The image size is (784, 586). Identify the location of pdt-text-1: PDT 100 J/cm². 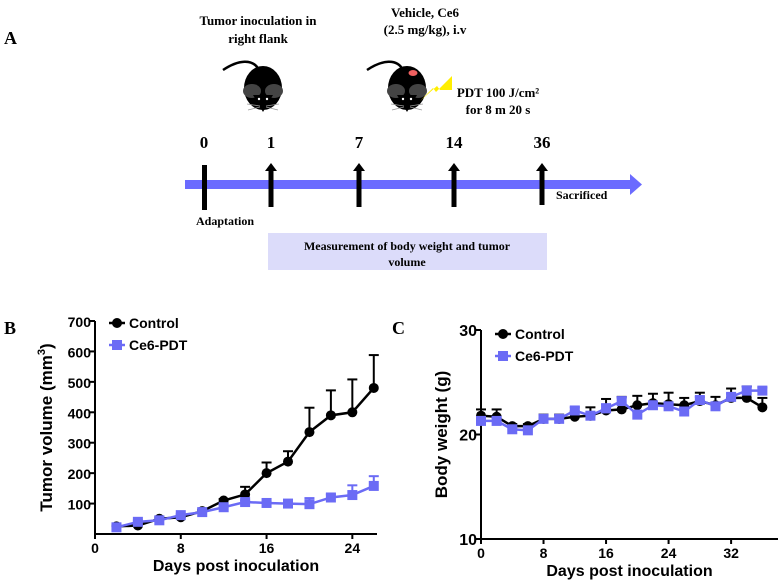
(498, 92).